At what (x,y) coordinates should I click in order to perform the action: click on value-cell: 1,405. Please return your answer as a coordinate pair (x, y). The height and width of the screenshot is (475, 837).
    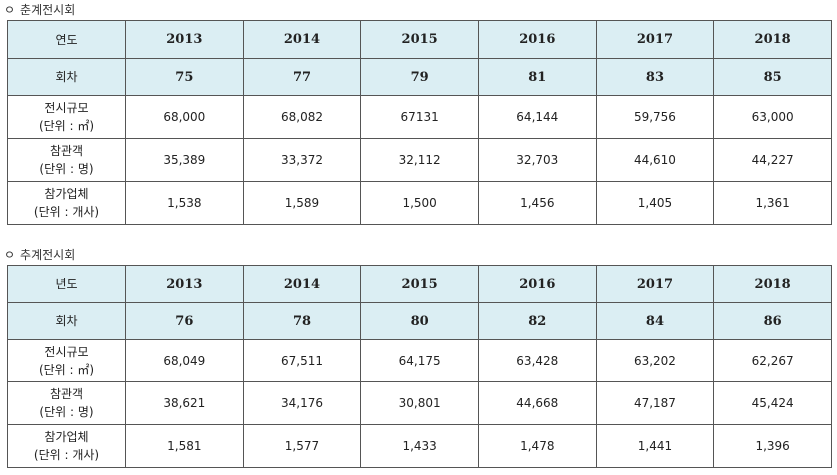
    Looking at the image, I should click on (655, 203).